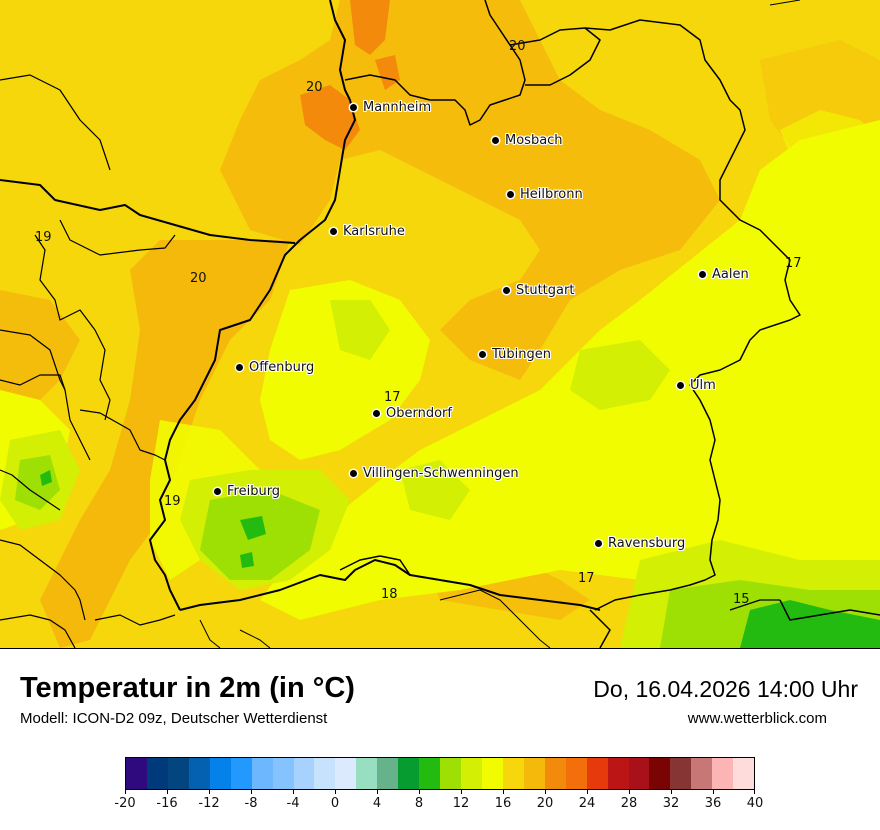  Describe the element at coordinates (521, 354) in the screenshot. I see `city-label: Tübingen` at that location.